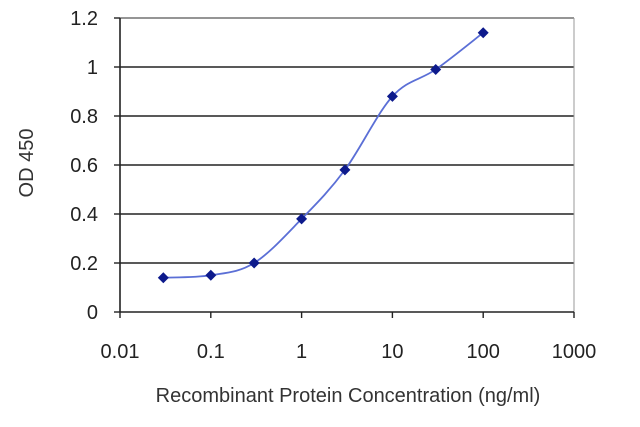 This screenshot has height=427, width=640. What do you see at coordinates (574, 352) in the screenshot?
I see `x-tick-label: 1000` at bounding box center [574, 352].